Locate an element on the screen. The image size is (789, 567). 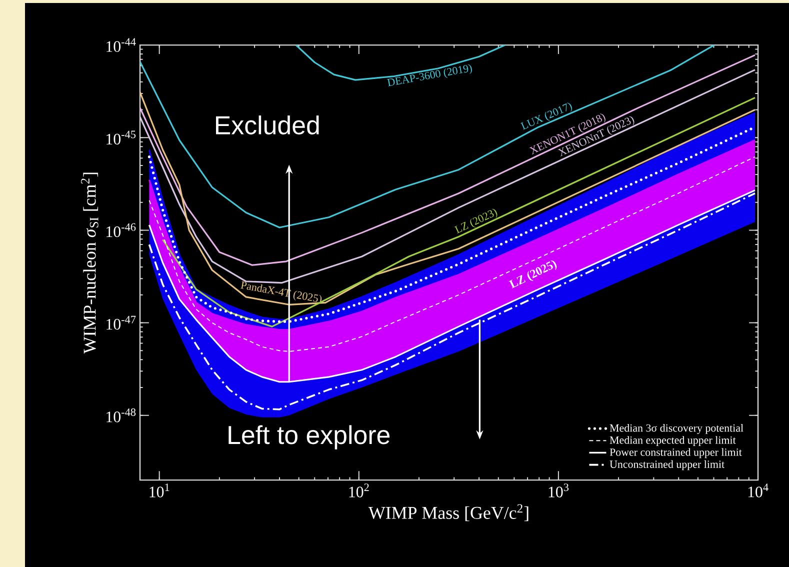
legend-label: Median expected upper limit is located at coordinates (673, 441).